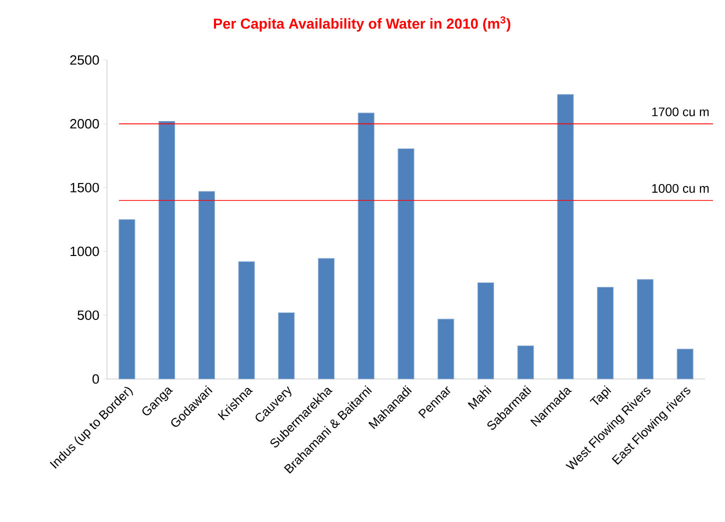 This screenshot has width=725, height=522. I want to click on y-tick-label: 2000, so click(84, 124).